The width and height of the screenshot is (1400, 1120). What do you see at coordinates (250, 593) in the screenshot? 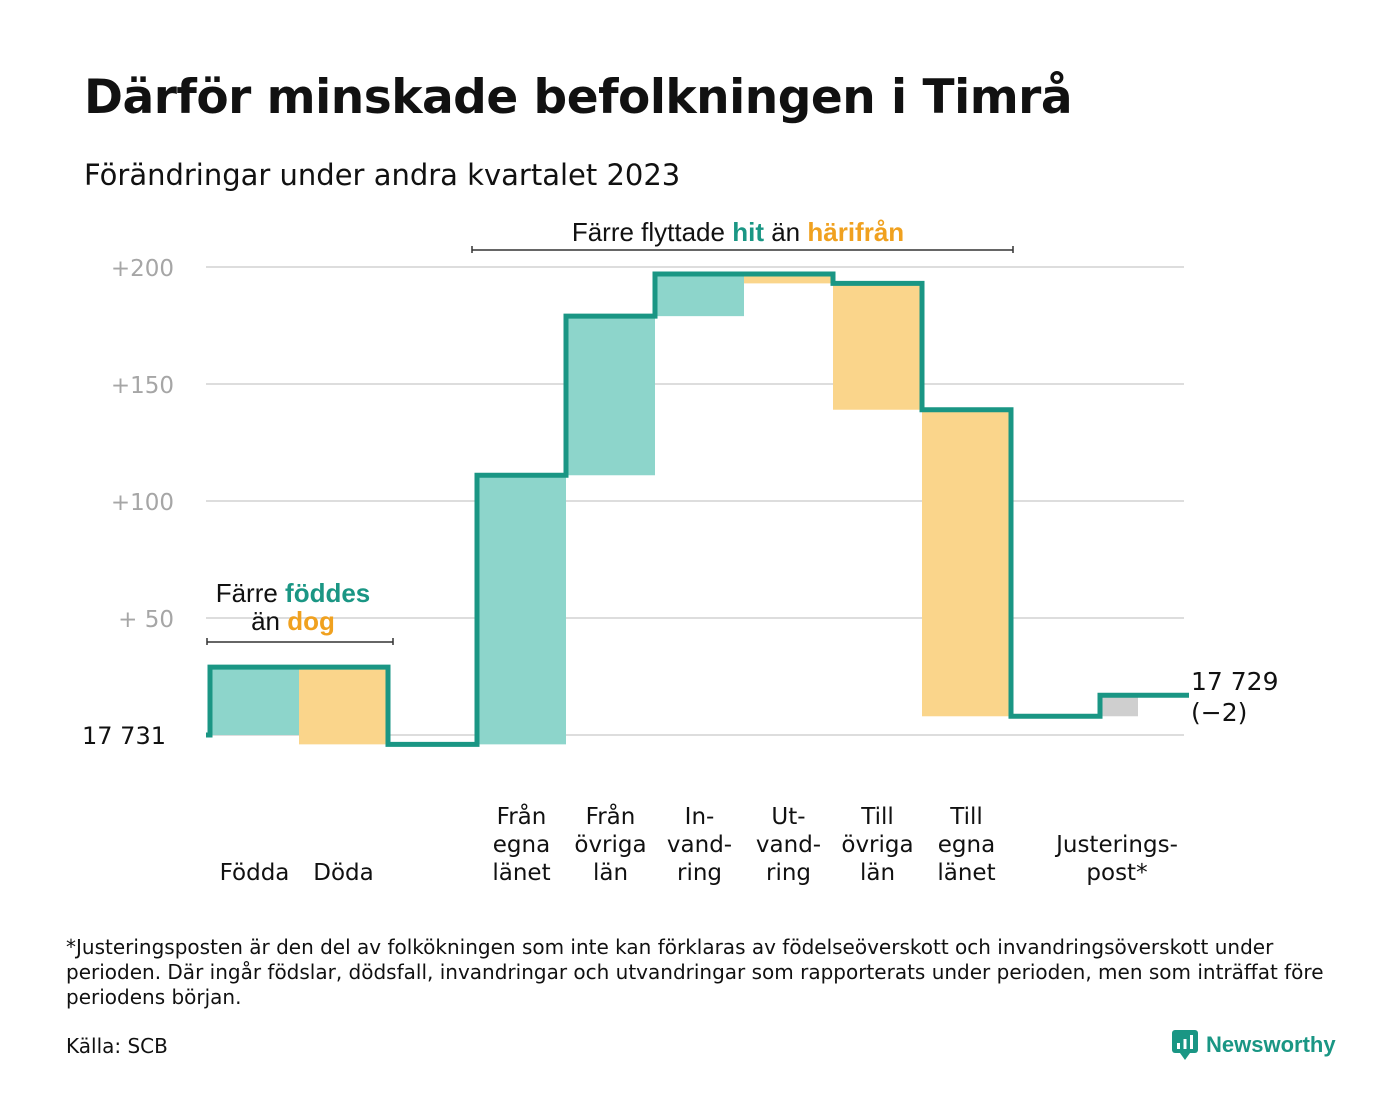
I see `annotation-text: Färre` at bounding box center [250, 593].